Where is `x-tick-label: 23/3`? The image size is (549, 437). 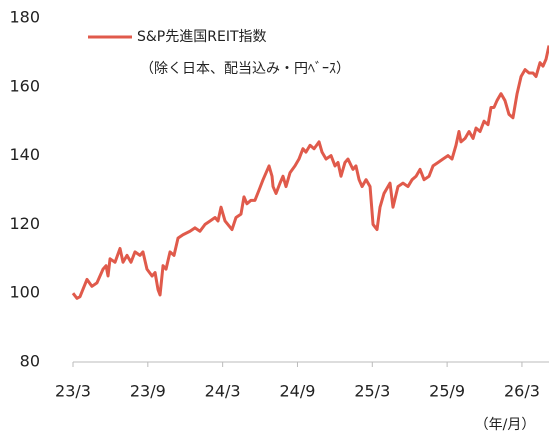 x-tick-label: 23/3 is located at coordinates (73, 391).